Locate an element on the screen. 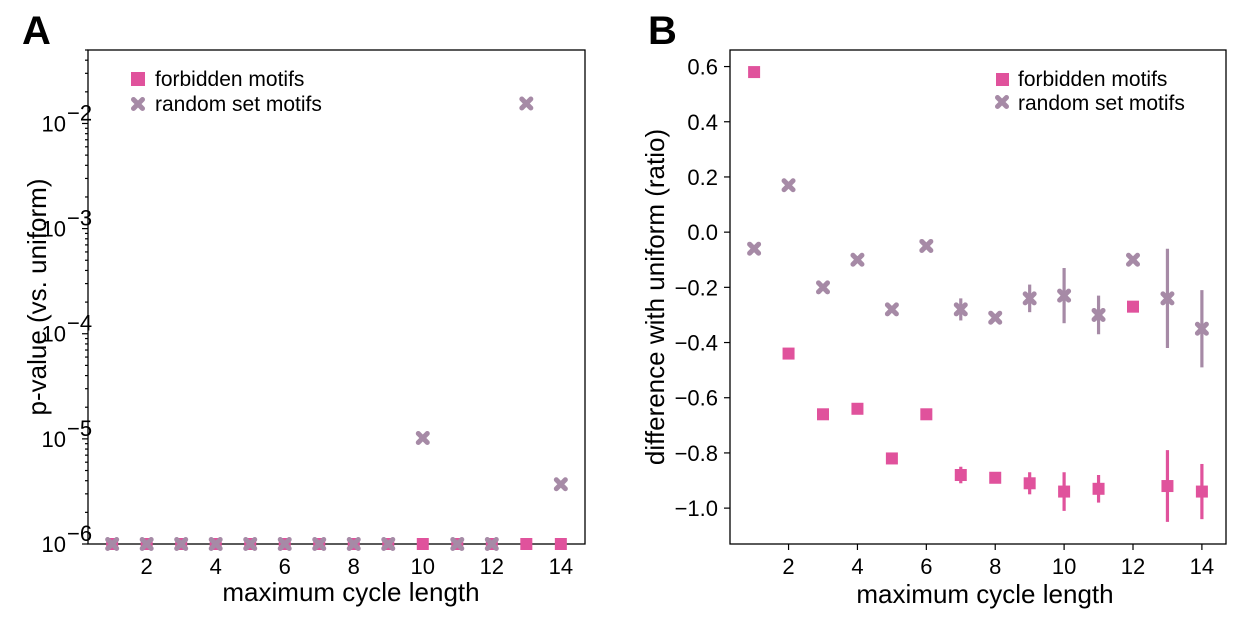  panel-b-x-axis-title: maximum cycle length is located at coordinates (984, 594).